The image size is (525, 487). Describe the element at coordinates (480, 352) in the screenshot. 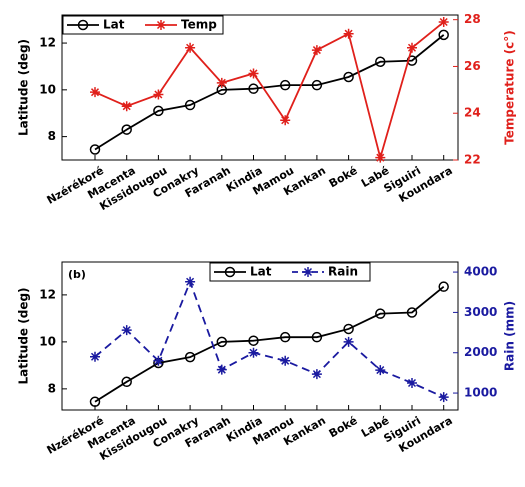

I see `y2-tick-label: 2000` at that location.